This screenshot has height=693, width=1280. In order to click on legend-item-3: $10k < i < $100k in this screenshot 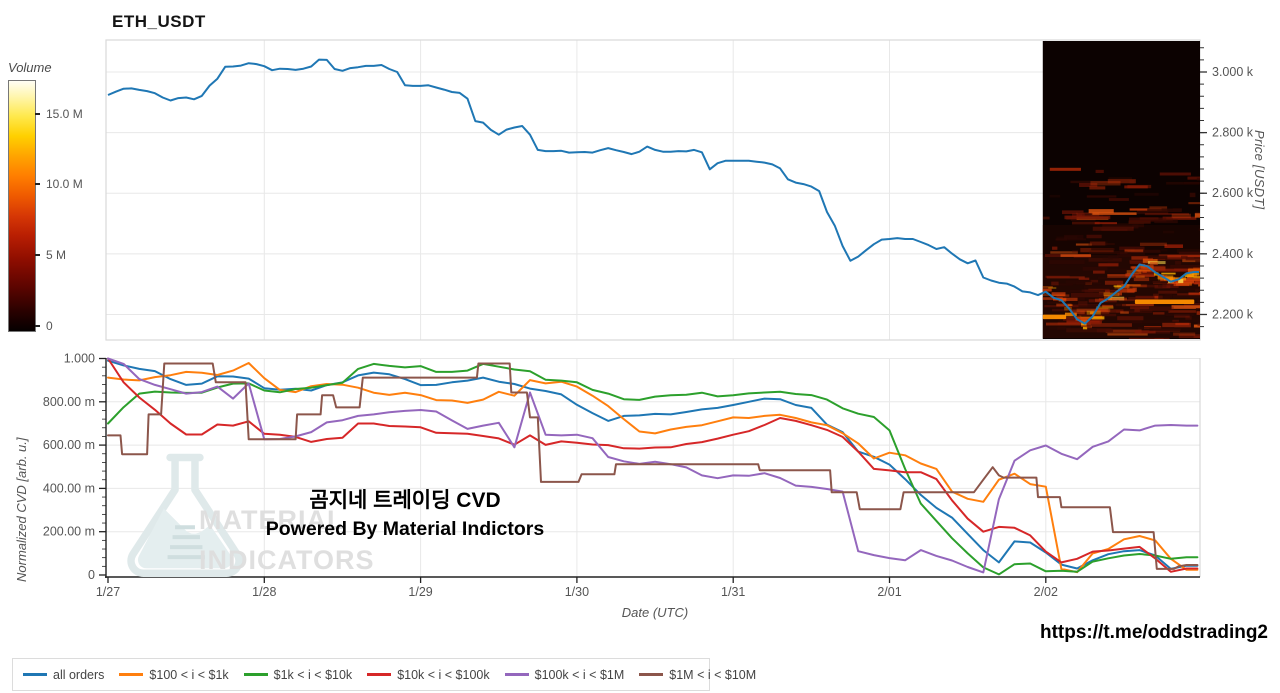, I will do `click(428, 674)`.